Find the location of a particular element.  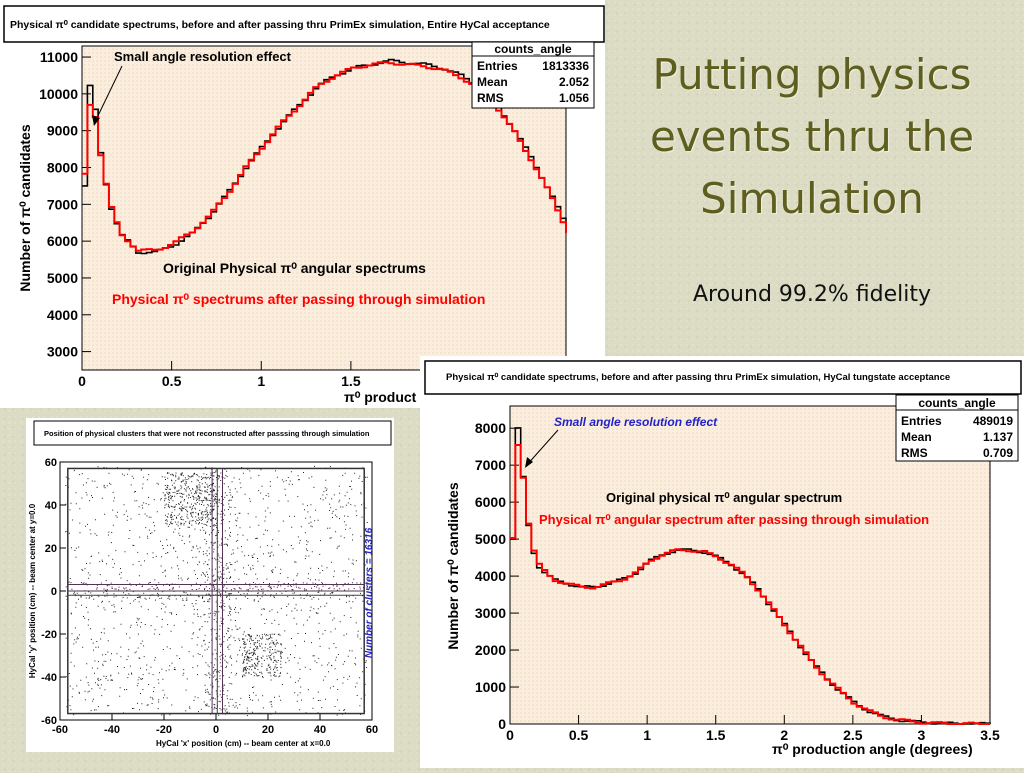

plot1-ylabel: Number of π⁰ candidates is located at coordinates (25, 207).